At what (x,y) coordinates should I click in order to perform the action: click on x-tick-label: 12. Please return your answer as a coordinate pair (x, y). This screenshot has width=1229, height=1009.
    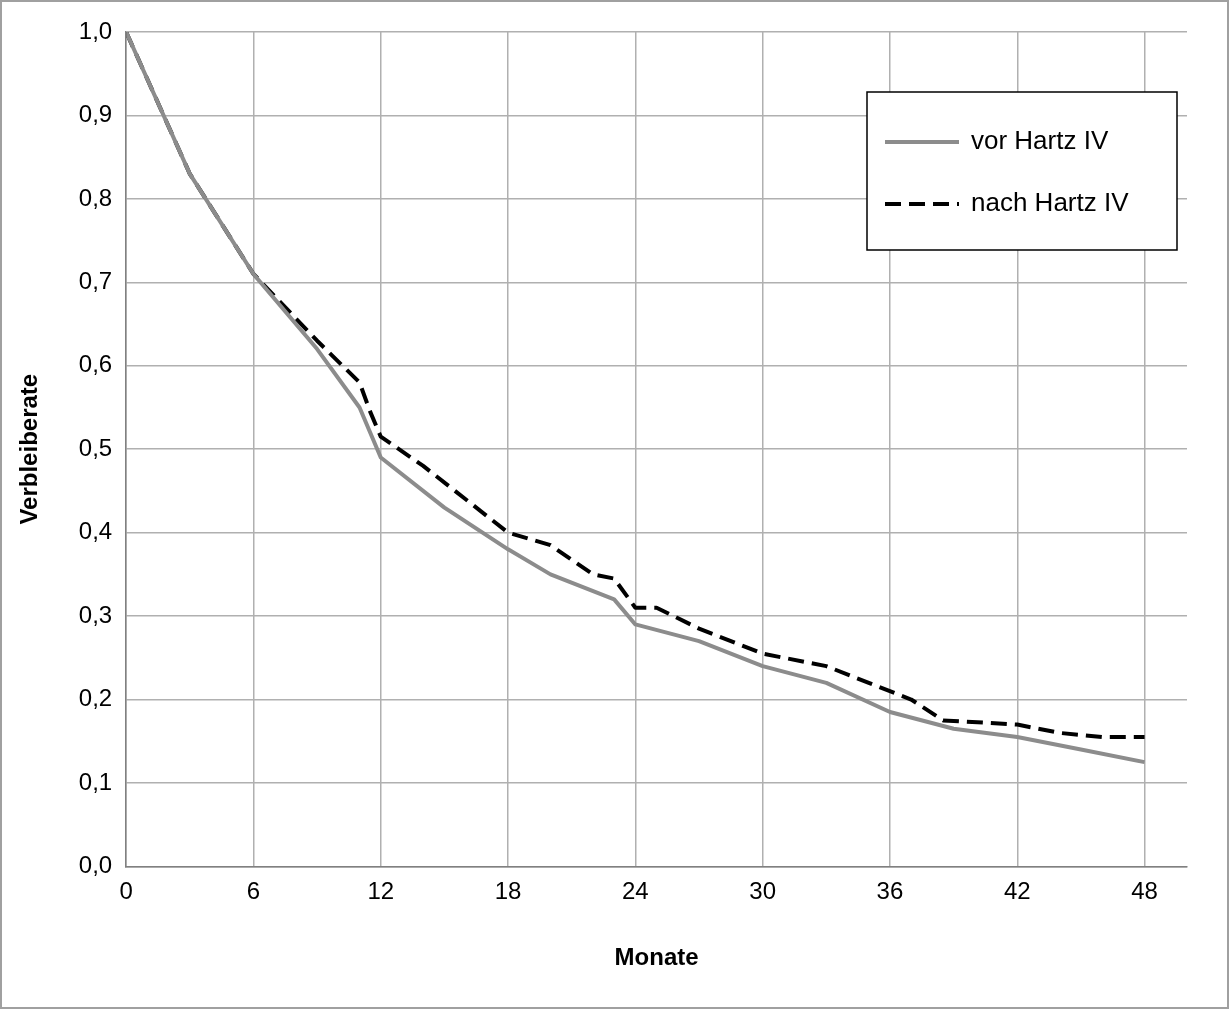
    Looking at the image, I should click on (381, 891).